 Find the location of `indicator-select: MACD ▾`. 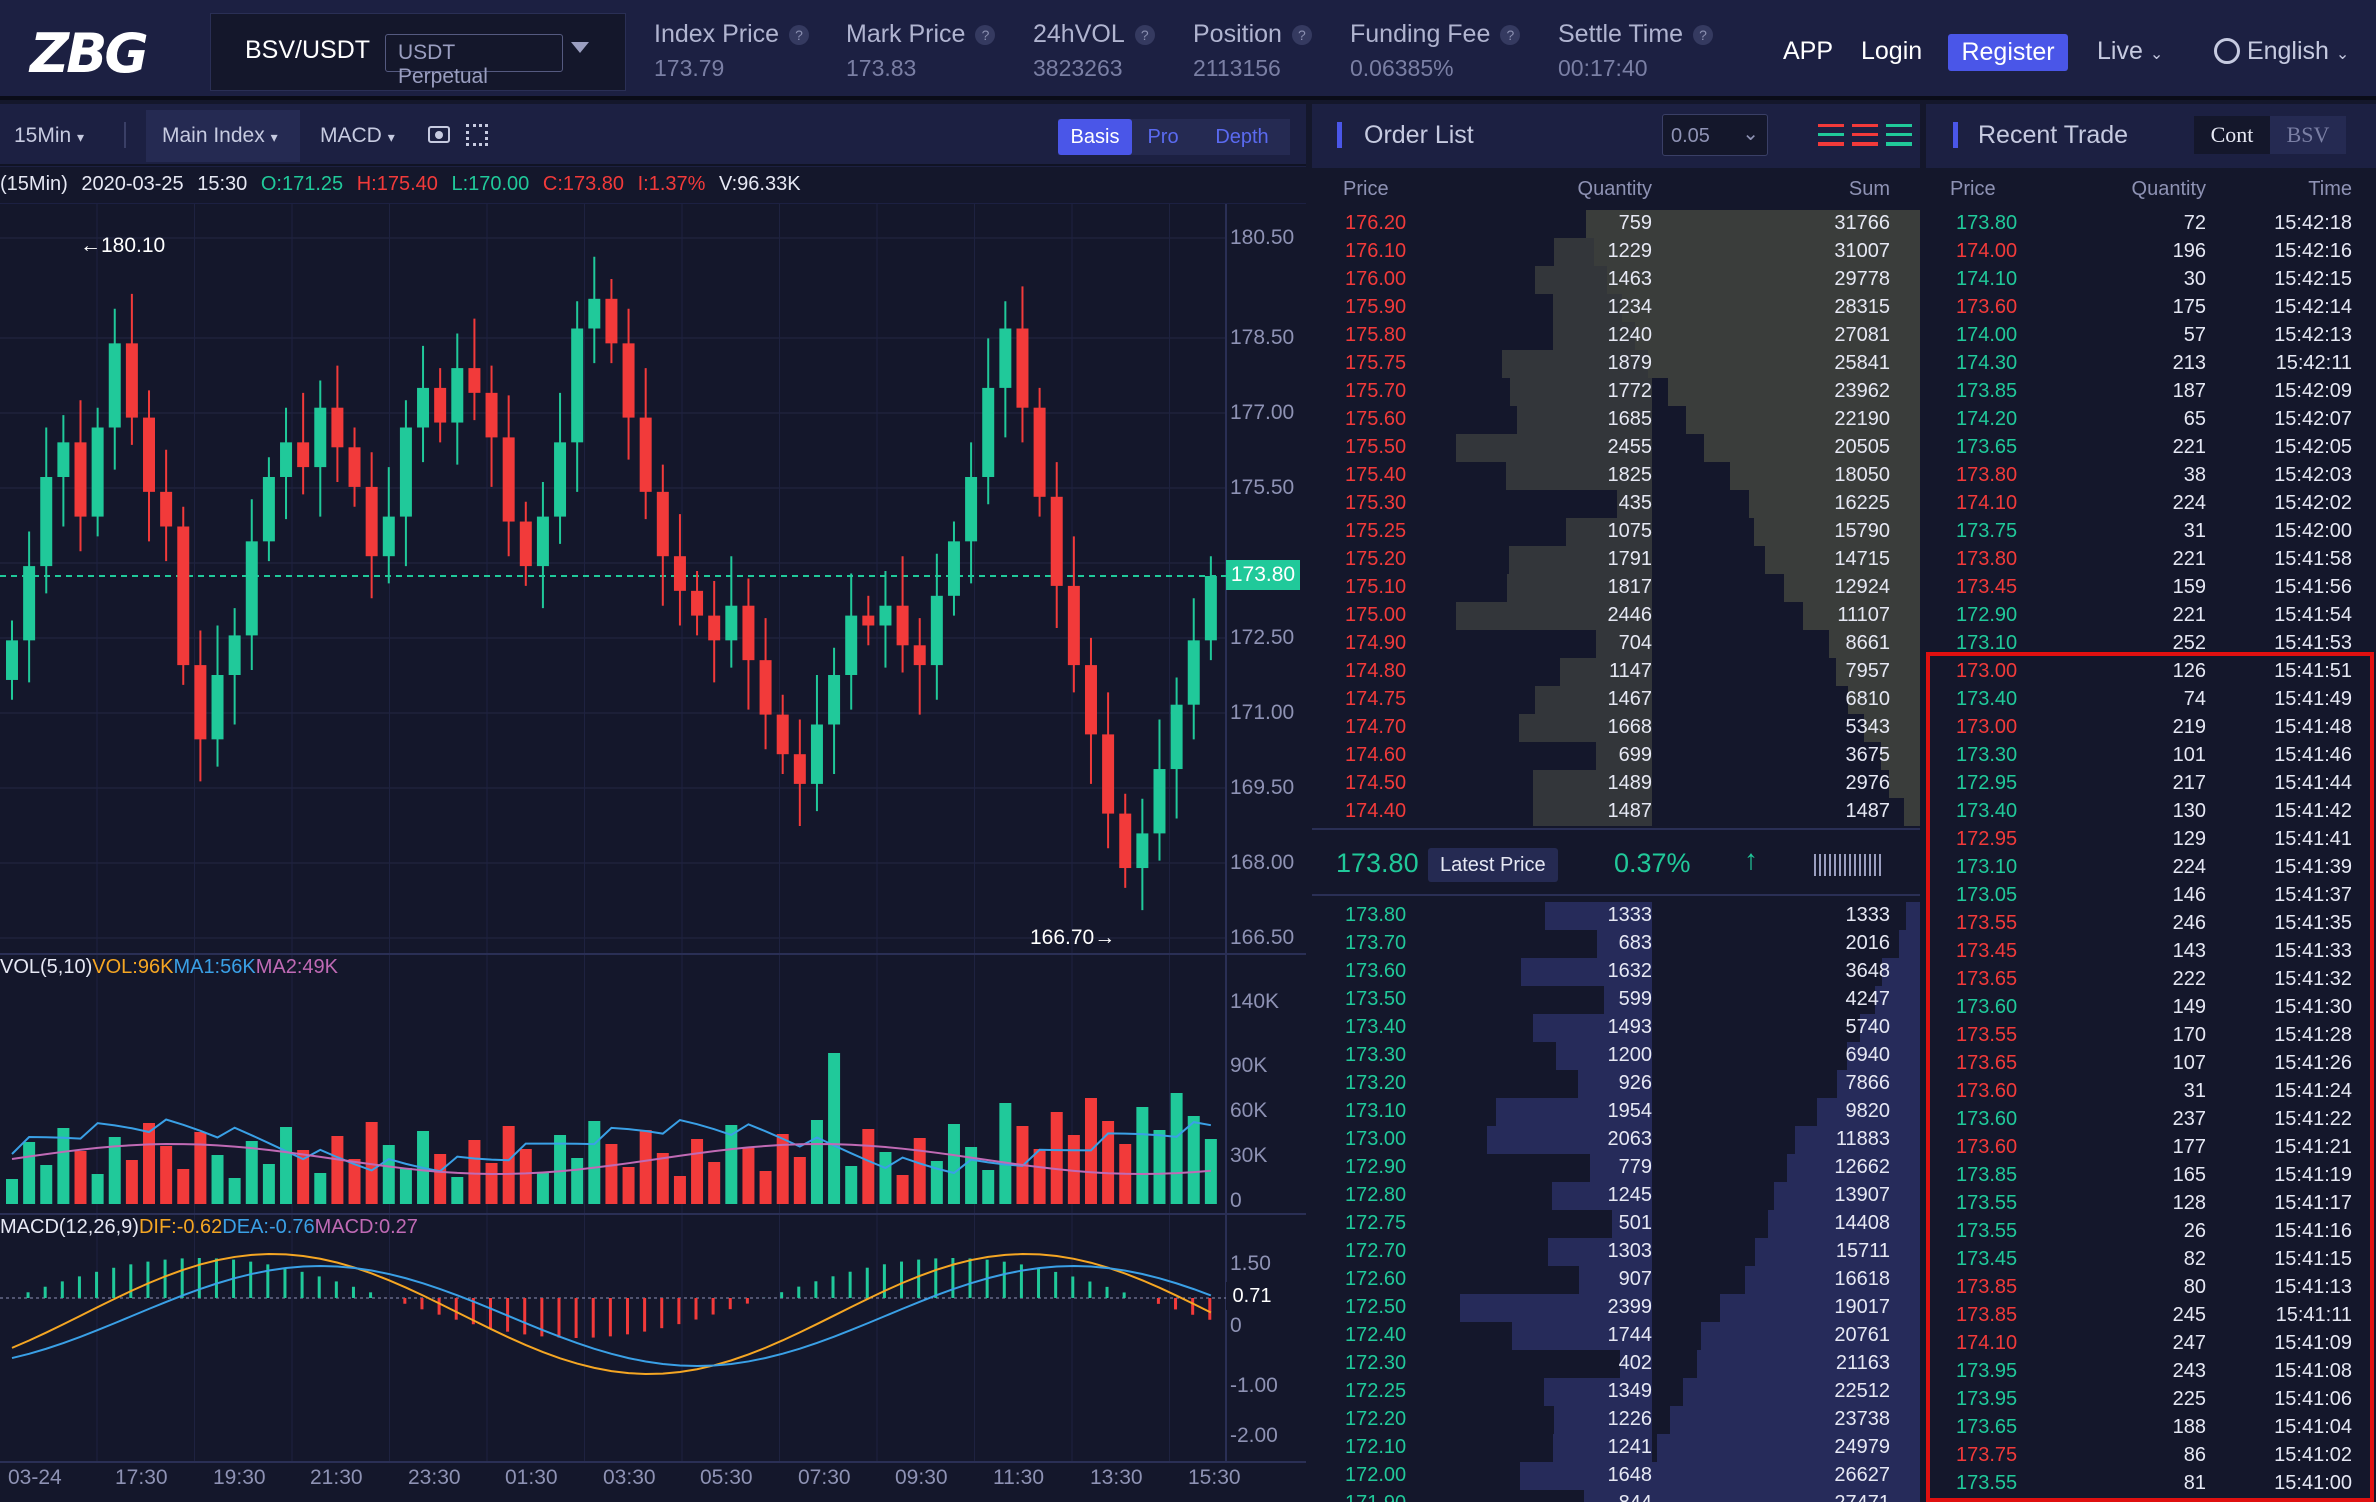

indicator-select: MACD ▾ is located at coordinates (357, 136).